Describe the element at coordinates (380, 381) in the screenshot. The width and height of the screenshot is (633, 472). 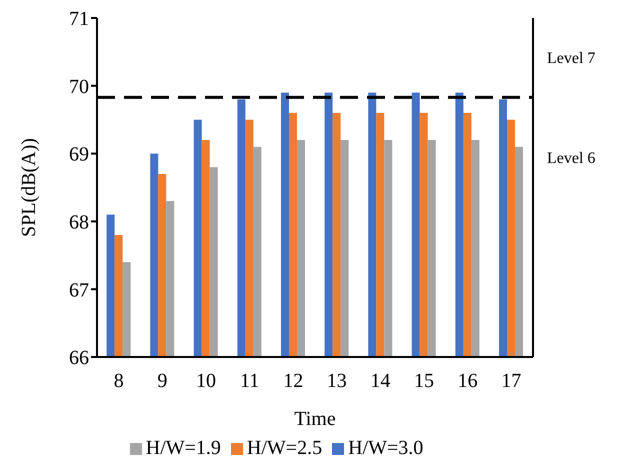
I see `x-tick-label: 14` at that location.